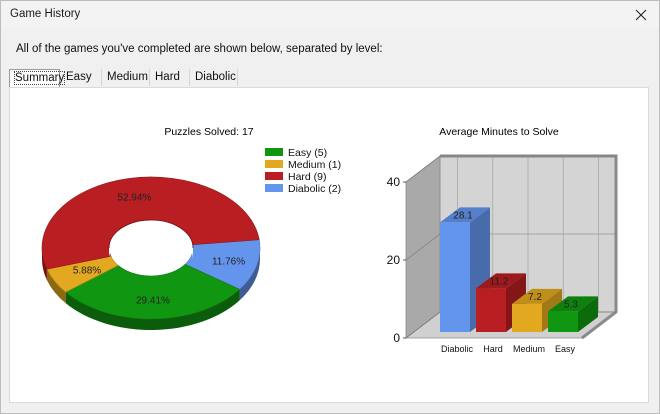 Image resolution: width=660 pixels, height=414 pixels. Describe the element at coordinates (134, 197) in the screenshot. I see `pie-label-hard: 52.94%` at that location.